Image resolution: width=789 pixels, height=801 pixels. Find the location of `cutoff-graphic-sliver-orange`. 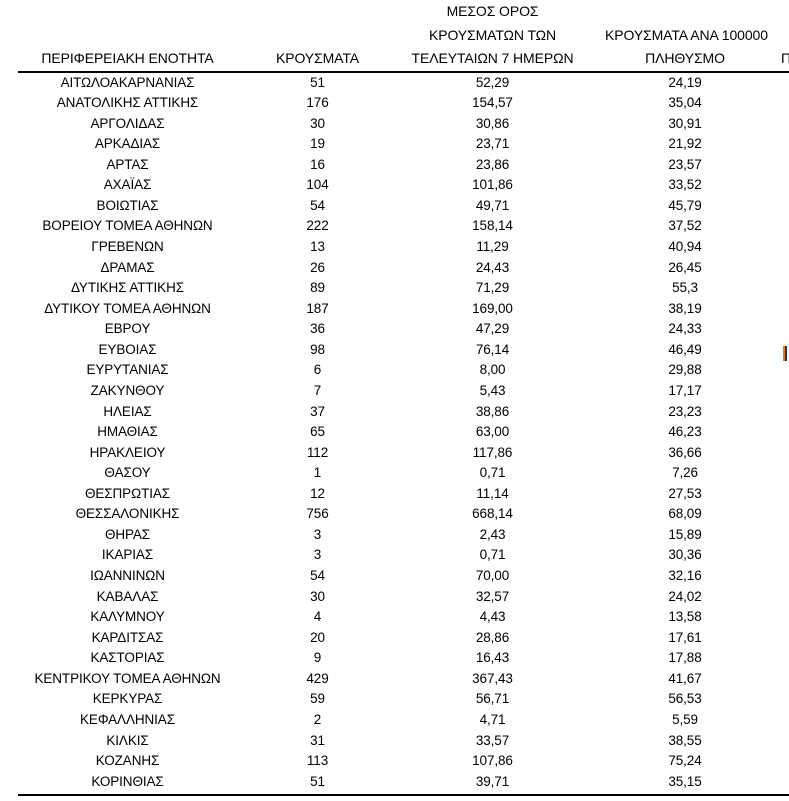

cutoff-graphic-sliver-orange is located at coordinates (784, 353).